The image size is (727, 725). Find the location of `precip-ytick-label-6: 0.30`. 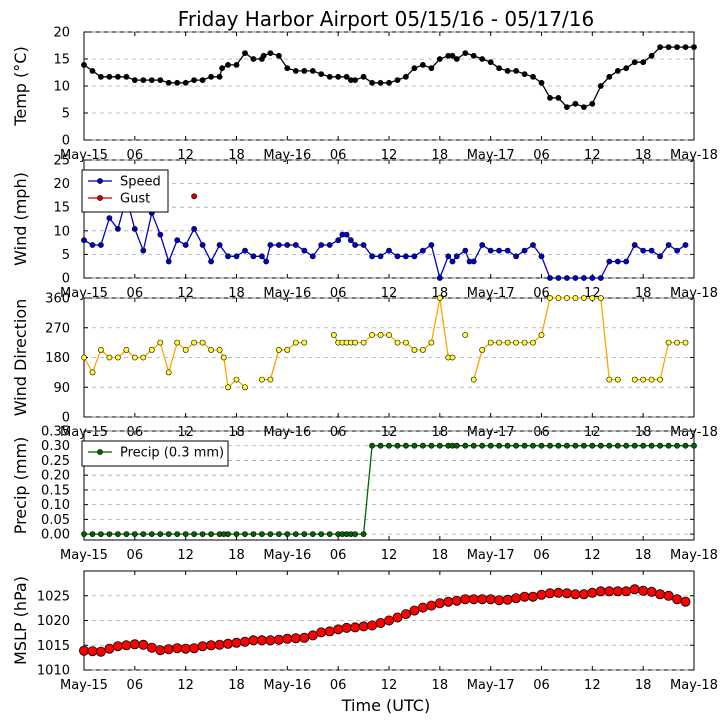

precip-ytick-label-6: 0.30 is located at coordinates (55, 446).